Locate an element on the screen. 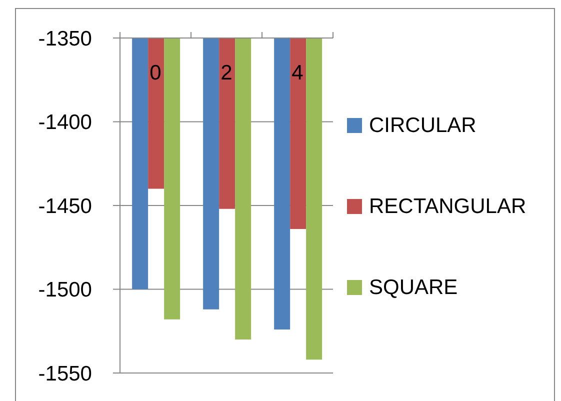 Image resolution: width=561 pixels, height=401 pixels. x-tick-label: 2 is located at coordinates (226, 73).